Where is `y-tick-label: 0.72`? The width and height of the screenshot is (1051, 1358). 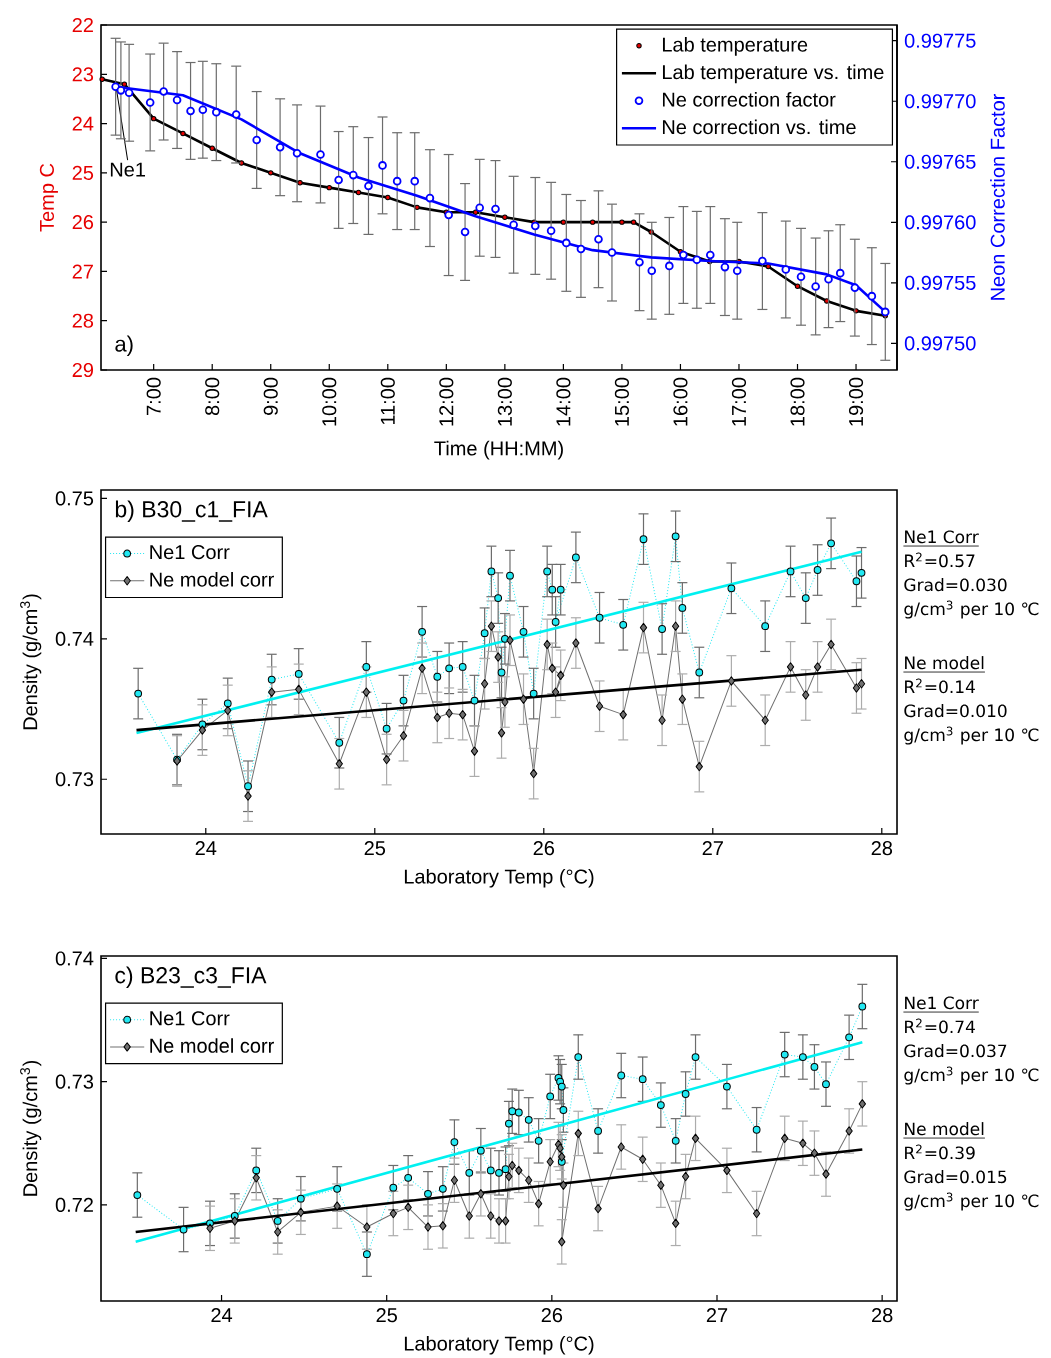
y-tick-label: 0.72 is located at coordinates (74, 1204).